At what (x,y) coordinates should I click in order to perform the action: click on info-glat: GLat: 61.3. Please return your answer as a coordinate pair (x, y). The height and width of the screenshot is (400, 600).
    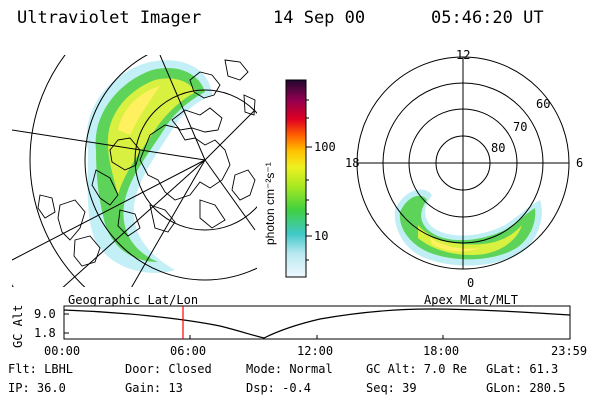
    Looking at the image, I should click on (522, 369).